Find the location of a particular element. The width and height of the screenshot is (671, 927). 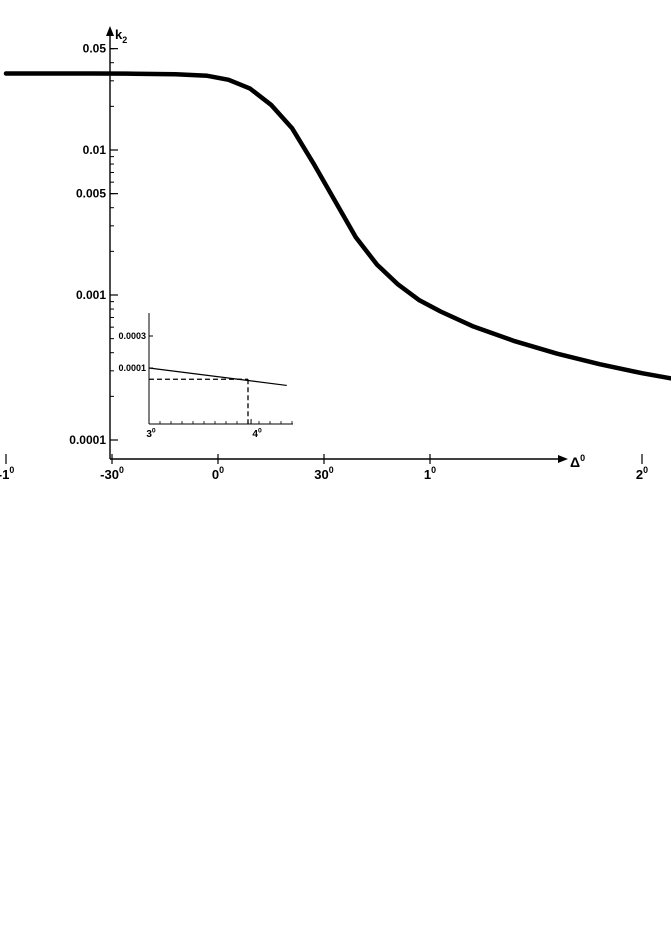

y-axis-label-base: k is located at coordinates (119, 34).